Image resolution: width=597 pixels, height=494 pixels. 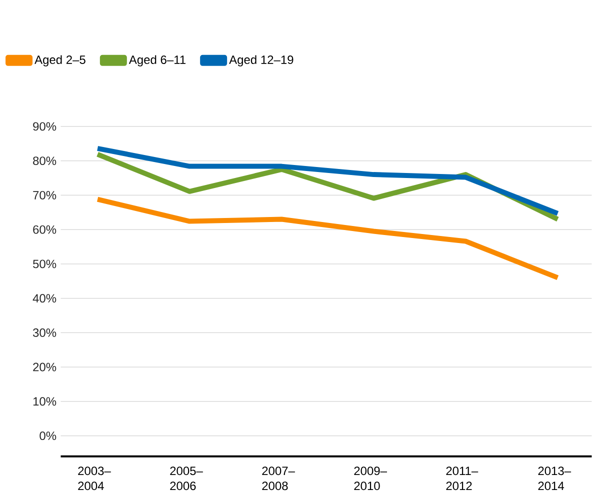 I want to click on legend-label: Aged 2–5, so click(x=60, y=60).